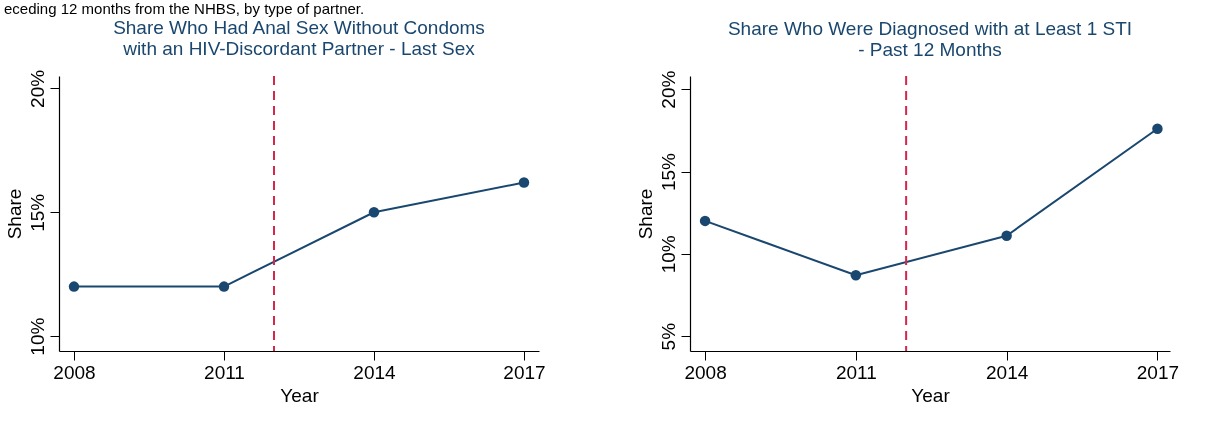  I want to click on chart-title: Share Who Were Diagnosed with at Least 1 STI - Past 12 Months, so click(930, 39).